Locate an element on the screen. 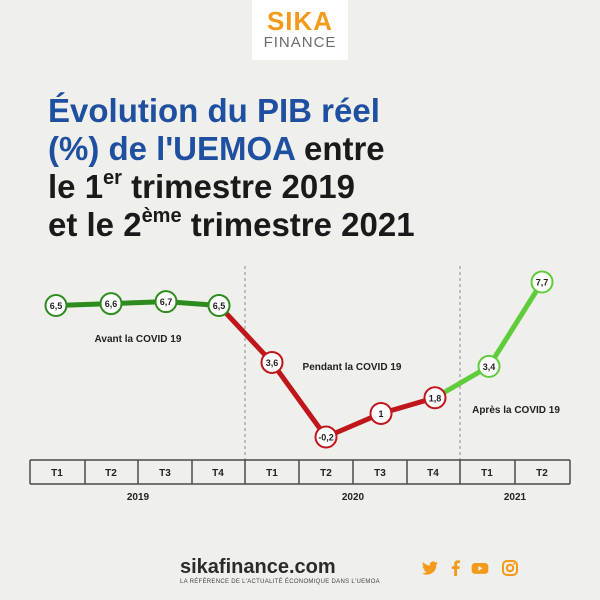 The width and height of the screenshot is (600, 600). x-tick-label-2: T3 is located at coordinates (165, 473).